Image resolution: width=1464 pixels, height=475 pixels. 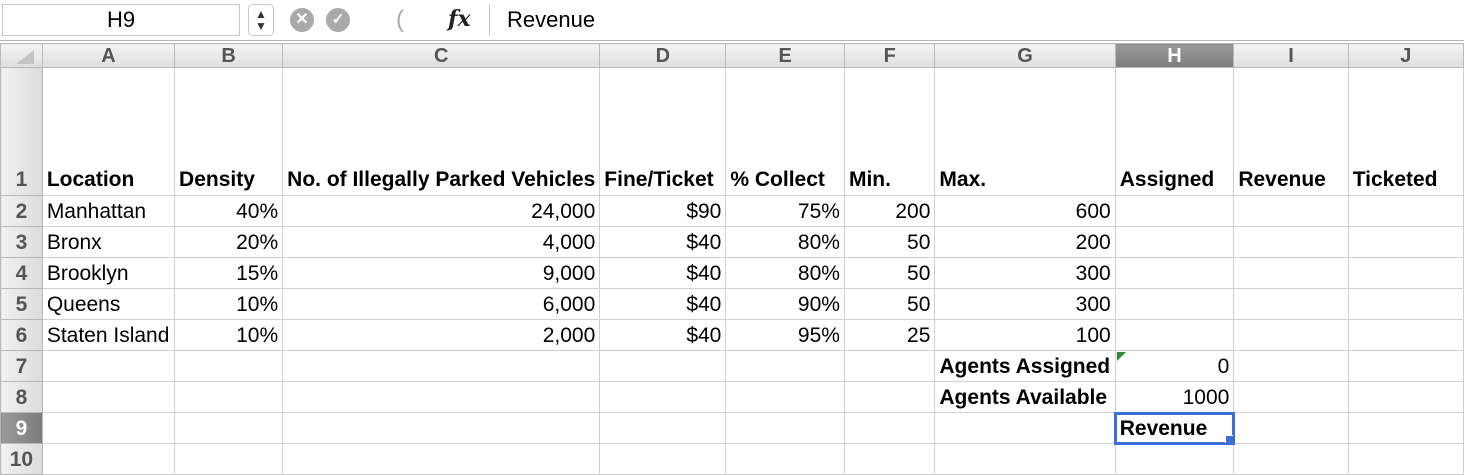 What do you see at coordinates (400, 19) in the screenshot?
I see `function-paren-icon: (` at bounding box center [400, 19].